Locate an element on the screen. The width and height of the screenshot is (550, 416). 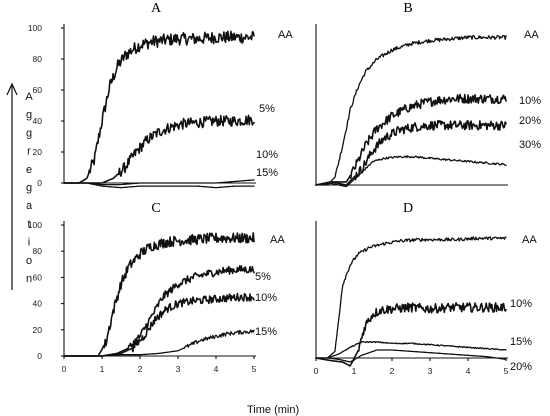
y-axis-title-letter: A is located at coordinates (29, 97).